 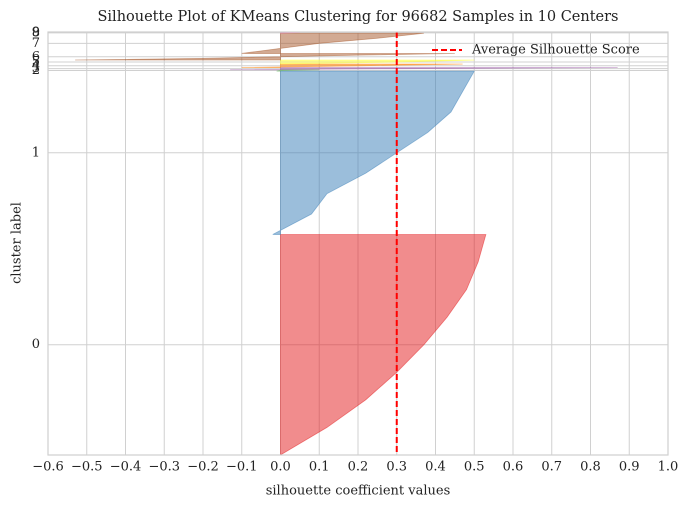 What do you see at coordinates (36, 344) in the screenshot?
I see `y-tick-label: 0` at bounding box center [36, 344].